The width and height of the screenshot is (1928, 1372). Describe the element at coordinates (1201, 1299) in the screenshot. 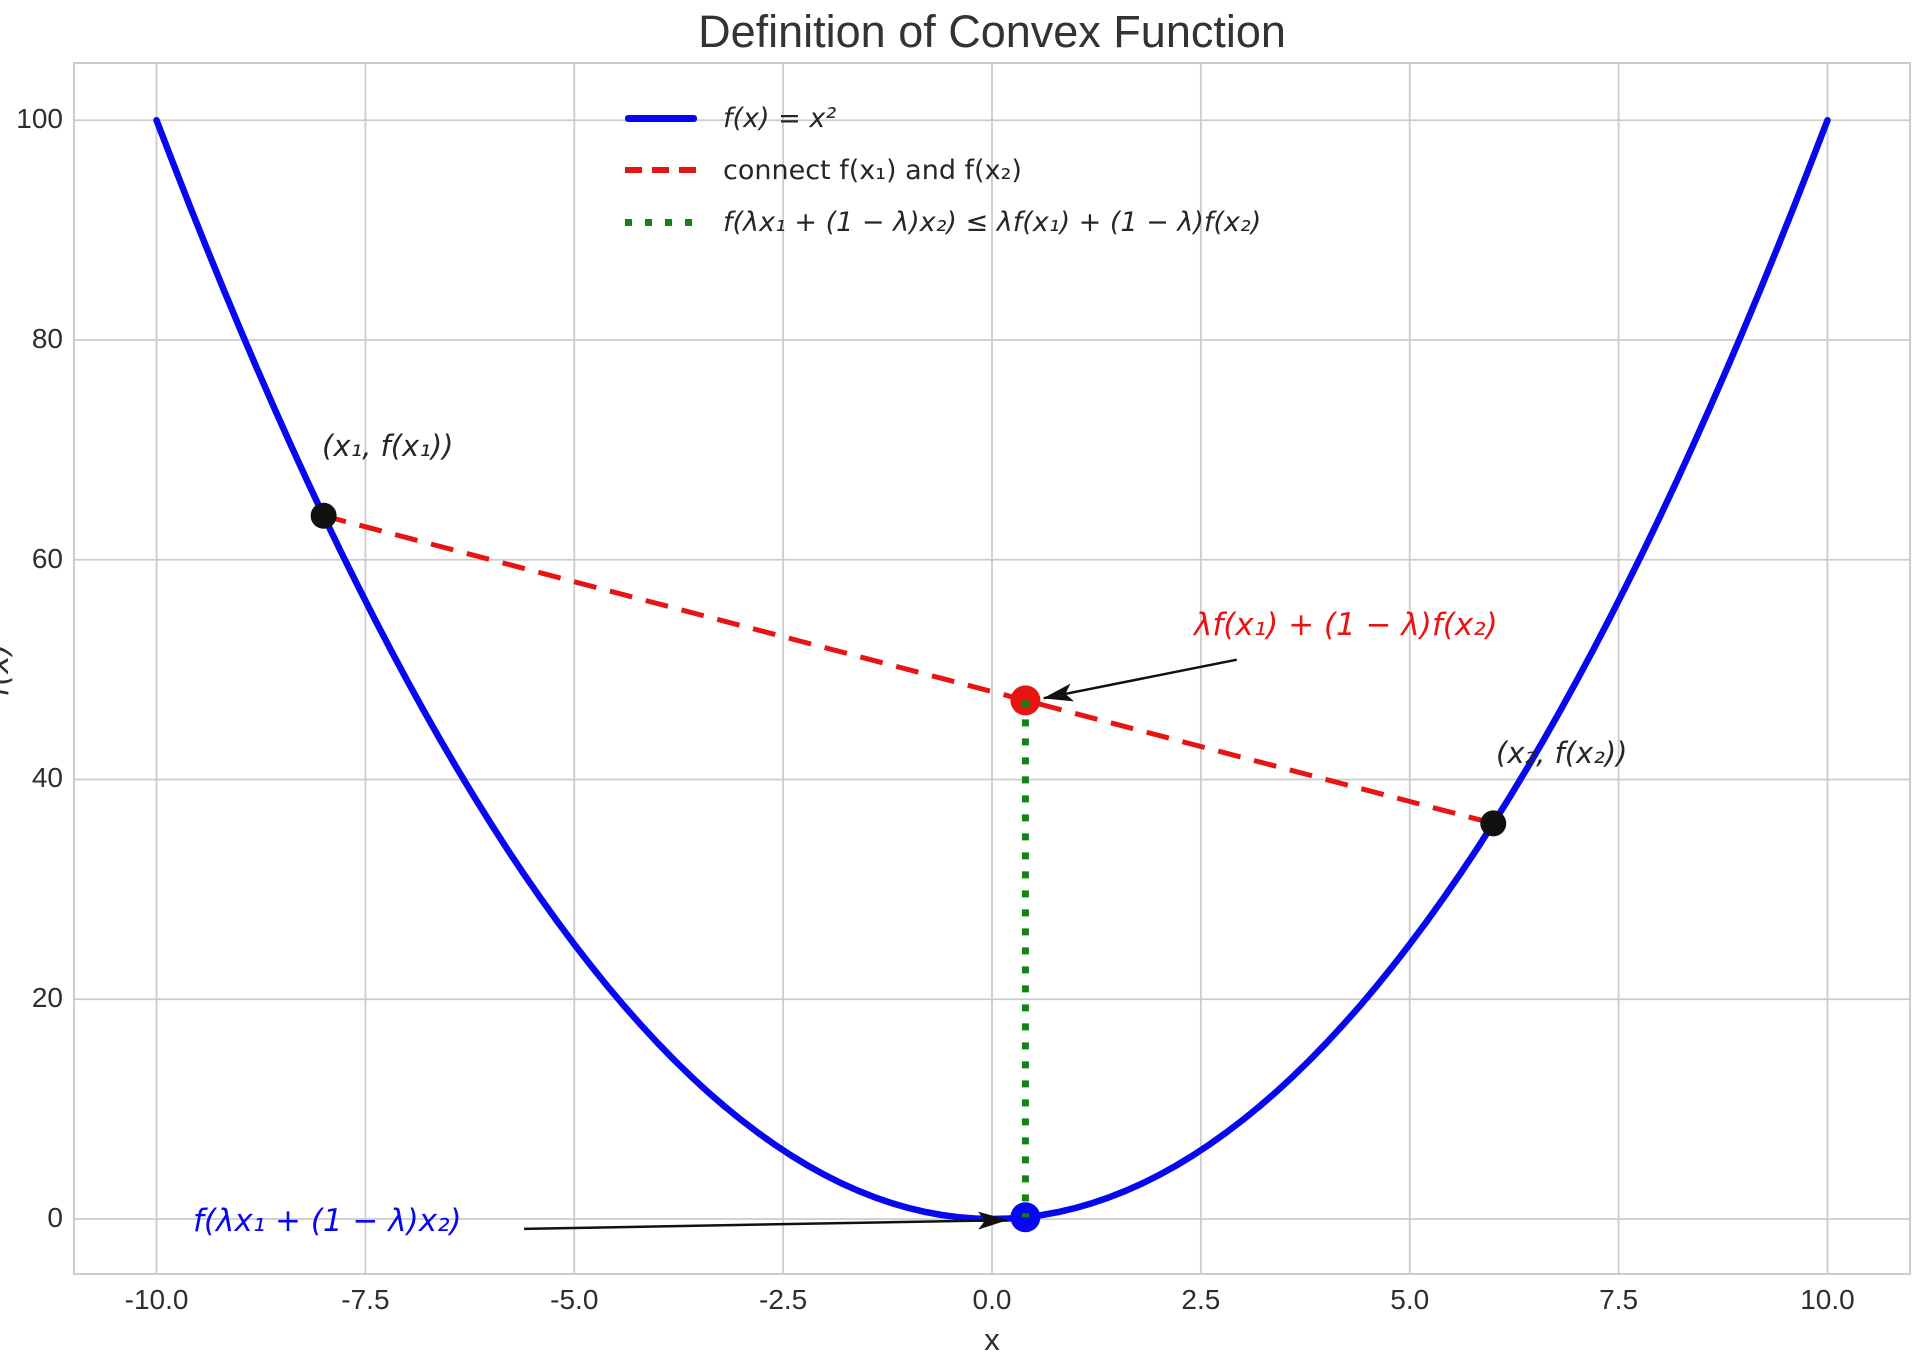

I see `x-tick-label: 2.5` at that location.